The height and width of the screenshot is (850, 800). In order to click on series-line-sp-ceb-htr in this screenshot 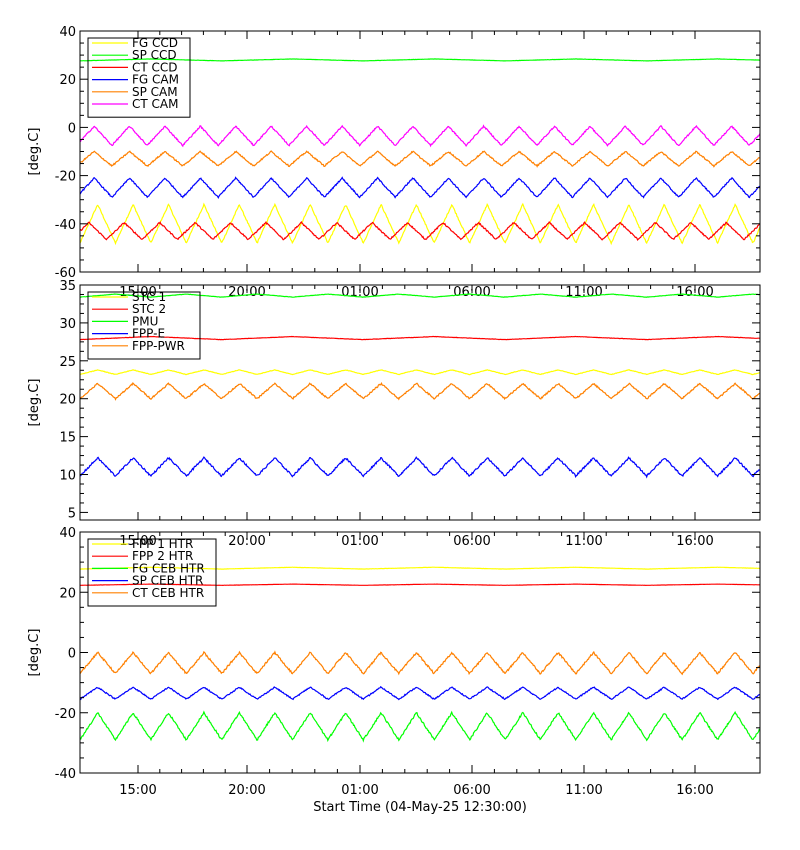, I will do `click(420, 693)`.